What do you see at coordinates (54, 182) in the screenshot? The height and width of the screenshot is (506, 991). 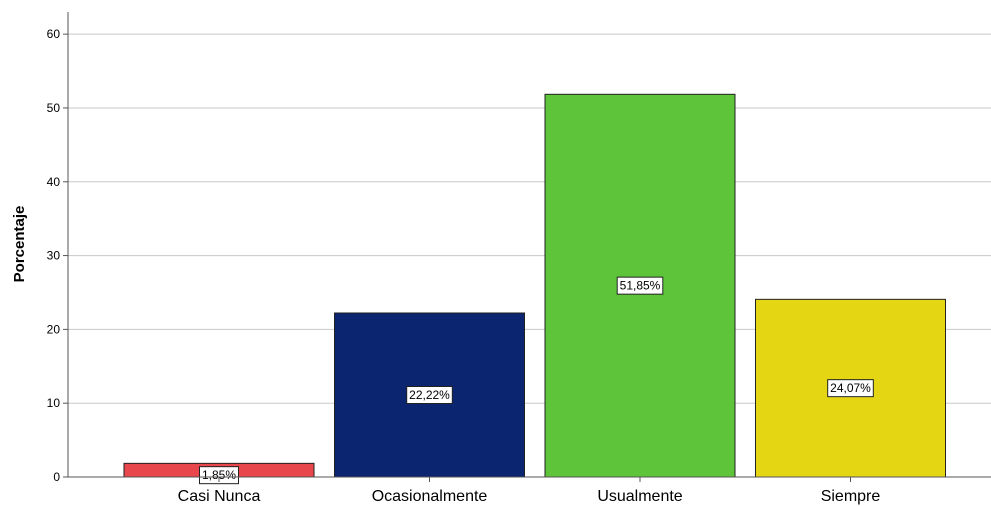 I see `y-tick-label: 40` at bounding box center [54, 182].